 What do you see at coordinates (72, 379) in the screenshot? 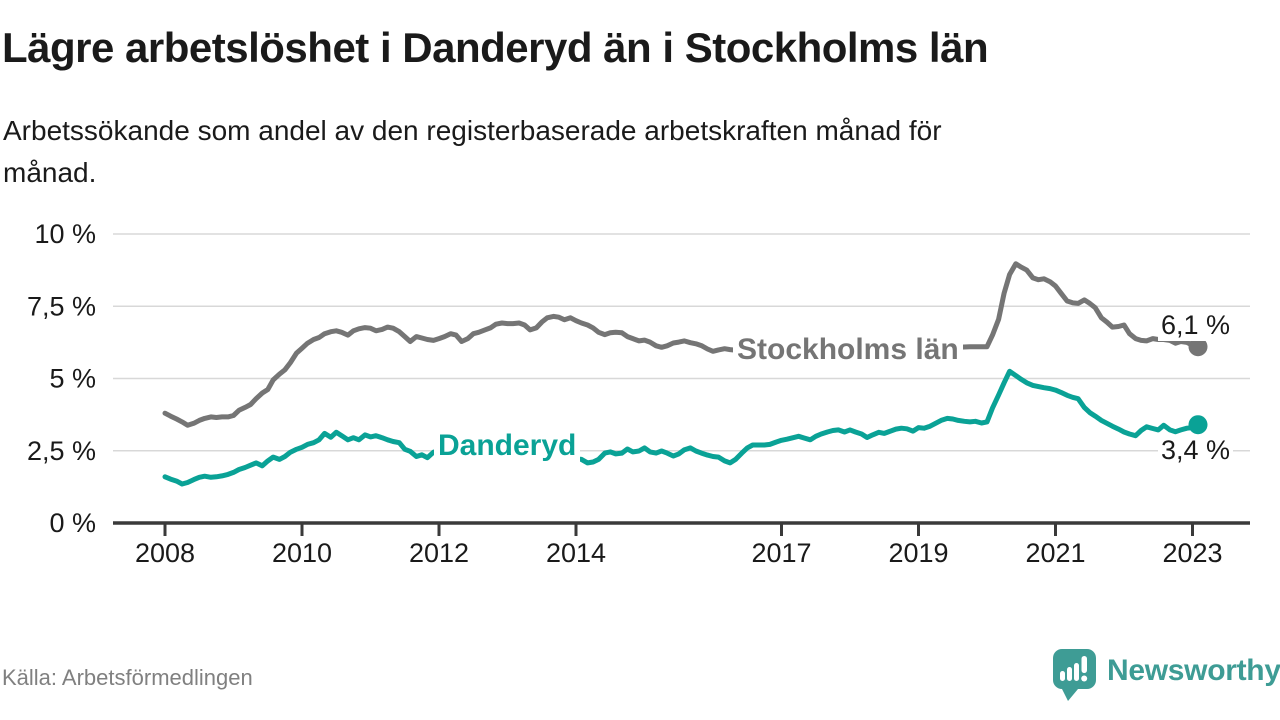
I see `y-axis-tick-label: 5 %` at bounding box center [72, 379].